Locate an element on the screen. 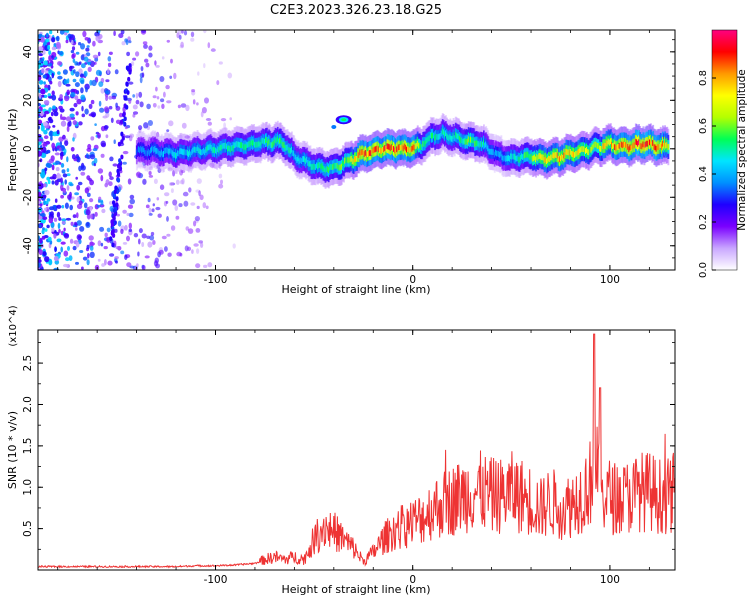 Image resolution: width=750 pixels, height=600 pixels. y-tick-label: 1.0 is located at coordinates (28, 487).